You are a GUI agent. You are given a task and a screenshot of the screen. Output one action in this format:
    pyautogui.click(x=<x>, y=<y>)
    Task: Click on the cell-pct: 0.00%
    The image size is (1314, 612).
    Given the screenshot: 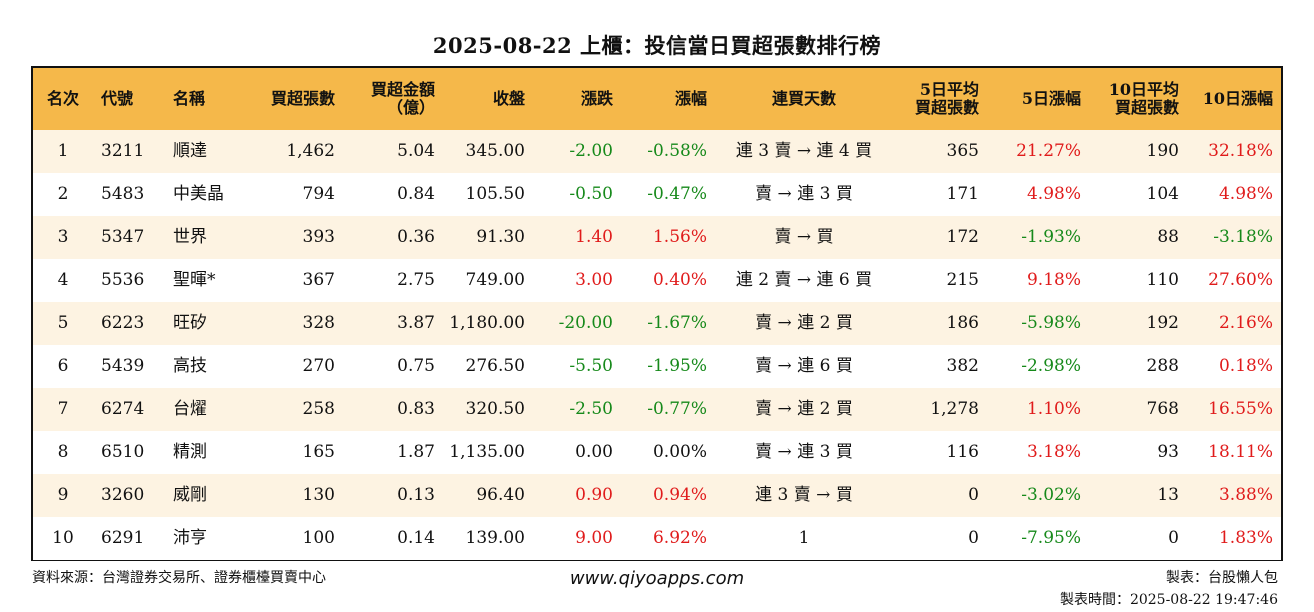 What is the action you would take?
    pyautogui.click(x=679, y=452)
    